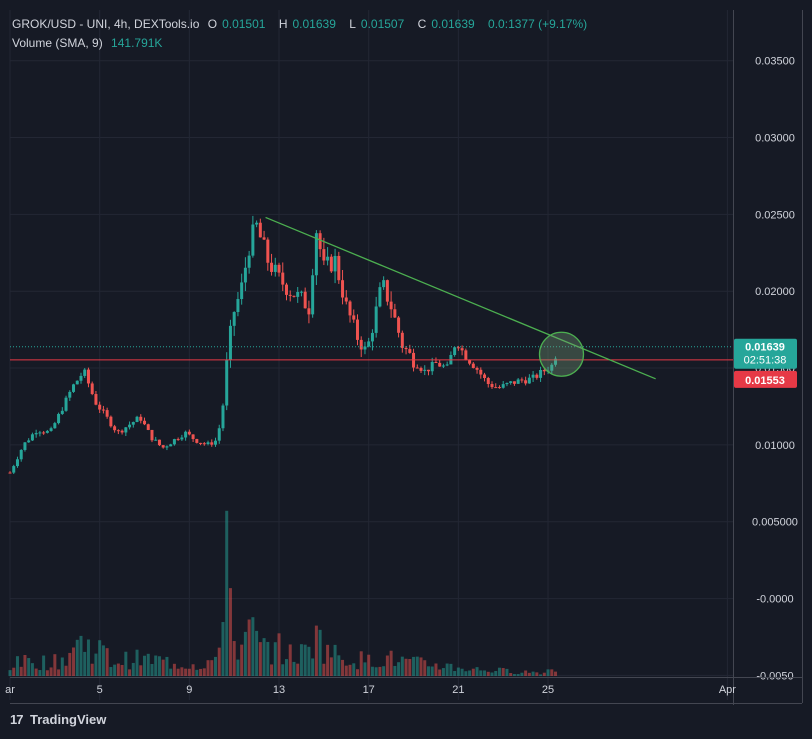 Image resolution: width=812 pixels, height=739 pixels. What do you see at coordinates (538, 24) in the screenshot?
I see `change-value: 0.0:1377 (+9.17%)` at bounding box center [538, 24].